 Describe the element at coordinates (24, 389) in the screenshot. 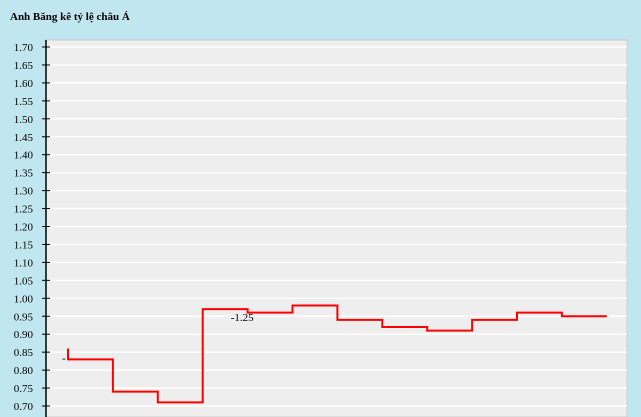

I see `y-tick-label: 0.75` at that location.